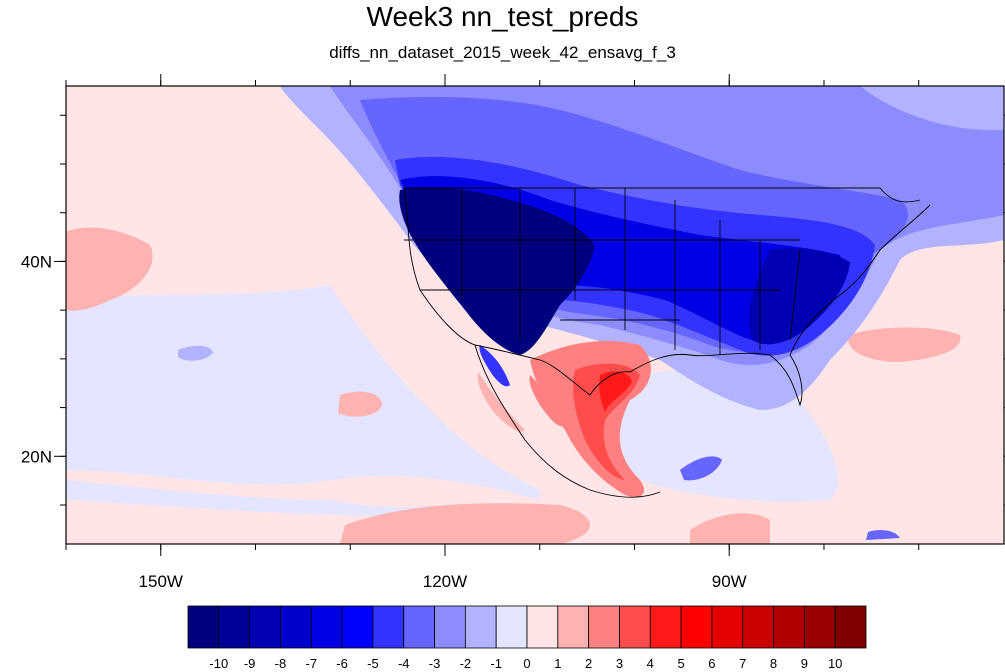 This screenshot has width=1005, height=672. What do you see at coordinates (218, 663) in the screenshot?
I see `colorbar-label: -10` at bounding box center [218, 663].